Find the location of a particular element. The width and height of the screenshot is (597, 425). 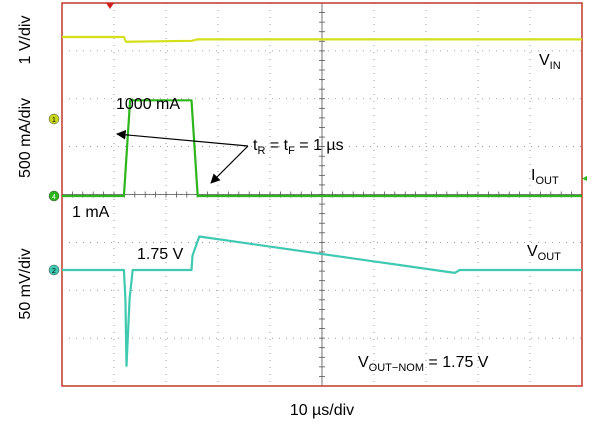

channel-marker-1: 1 is located at coordinates (54, 119).